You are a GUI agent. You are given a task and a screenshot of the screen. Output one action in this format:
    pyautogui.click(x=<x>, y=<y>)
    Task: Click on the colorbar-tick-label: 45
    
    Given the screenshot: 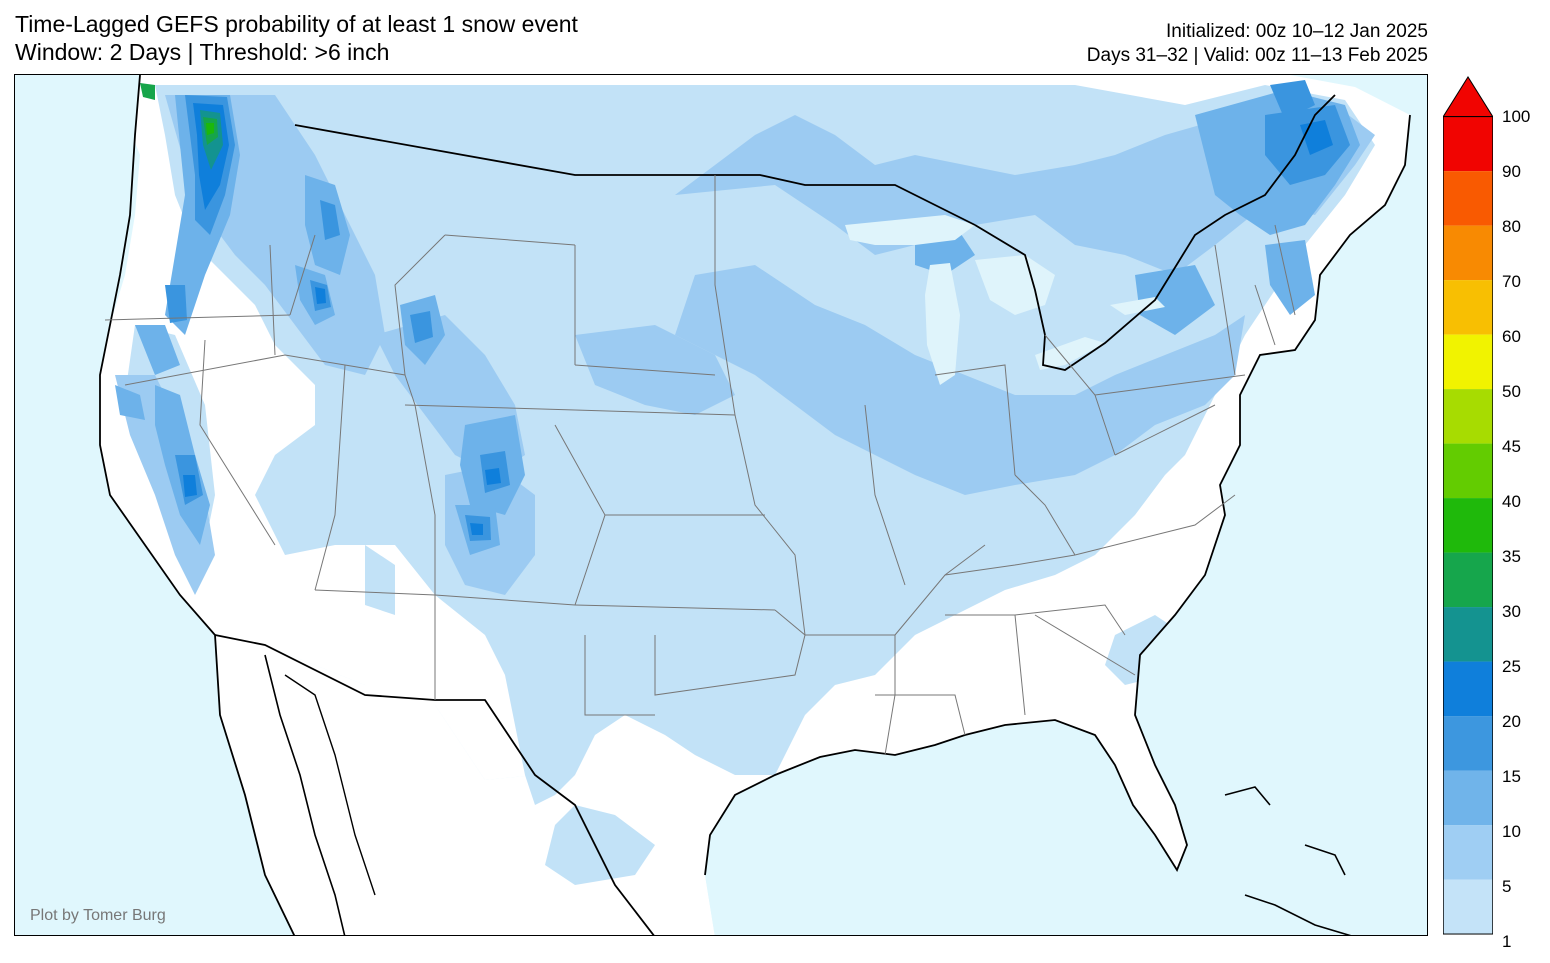 What is the action you would take?
    pyautogui.click(x=1511, y=446)
    